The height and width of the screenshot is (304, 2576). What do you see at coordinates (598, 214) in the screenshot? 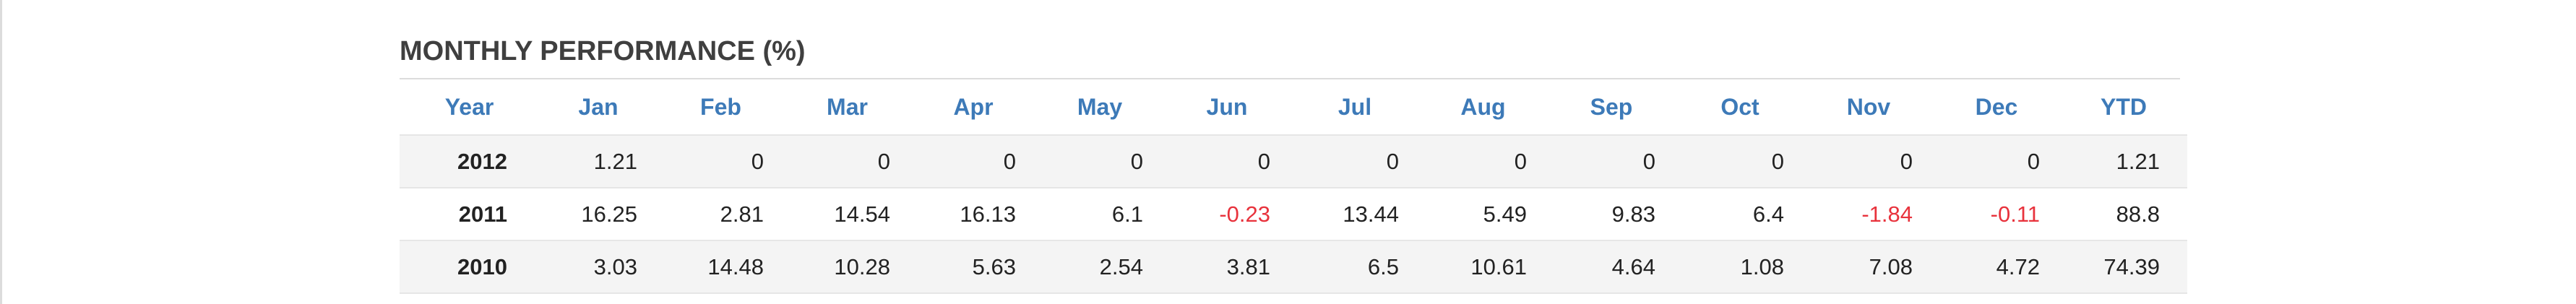
I see `value-cell: 16.25` at bounding box center [598, 214].